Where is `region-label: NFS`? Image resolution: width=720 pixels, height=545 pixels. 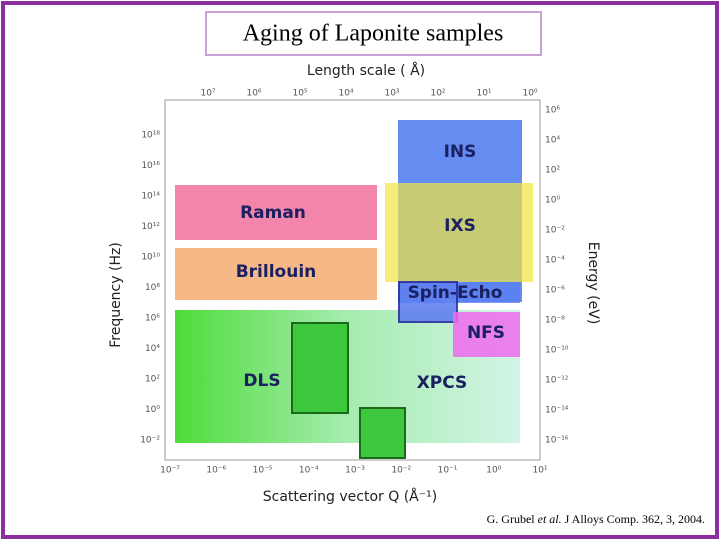
region-label: NFS is located at coordinates (486, 333).